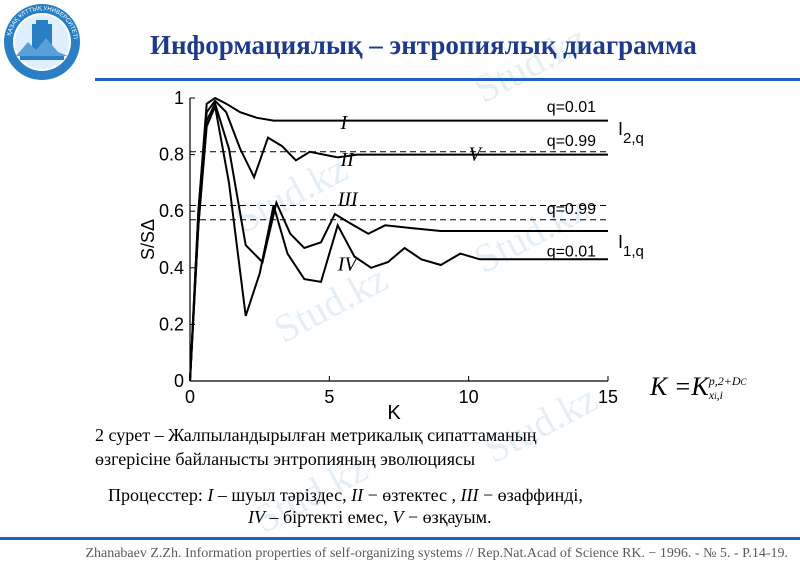 The height and width of the screenshot is (582, 800). Describe the element at coordinates (179, 98) in the screenshot. I see `y-tick-label: 1` at that location.